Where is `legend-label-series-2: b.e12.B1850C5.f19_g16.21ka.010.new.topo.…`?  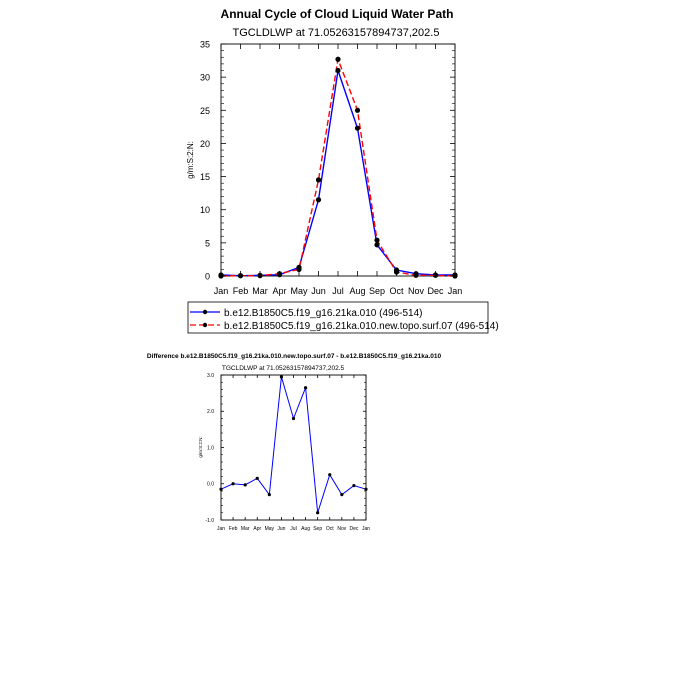
legend-label-series-2: b.e12.B1850C5.f19_g16.21ka.010.new.topo.… is located at coordinates (361, 326).